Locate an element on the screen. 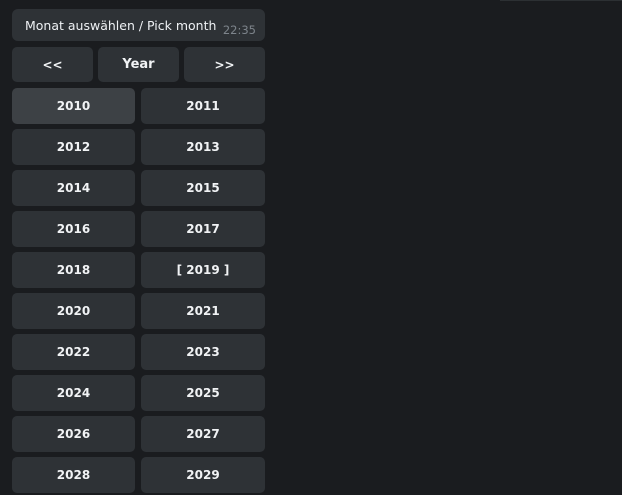 Image resolution: width=622 pixels, height=495 pixels. year-button: 2022 is located at coordinates (73, 352).